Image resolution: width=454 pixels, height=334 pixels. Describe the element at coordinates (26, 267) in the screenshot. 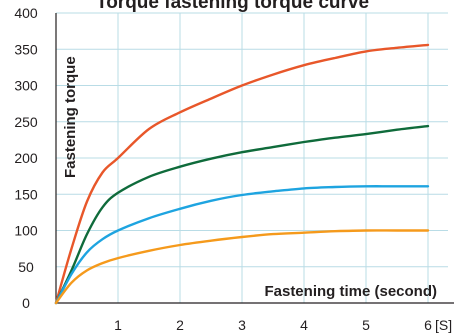

I see `y-tick-label-50: 50` at that location.